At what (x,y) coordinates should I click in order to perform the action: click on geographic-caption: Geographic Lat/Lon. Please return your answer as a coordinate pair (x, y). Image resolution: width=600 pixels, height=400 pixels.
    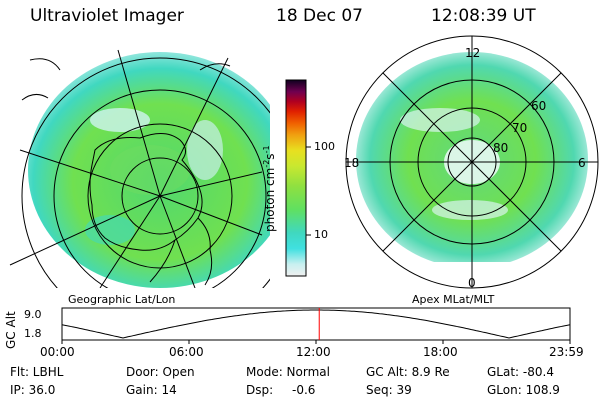
    Looking at the image, I should click on (122, 299).